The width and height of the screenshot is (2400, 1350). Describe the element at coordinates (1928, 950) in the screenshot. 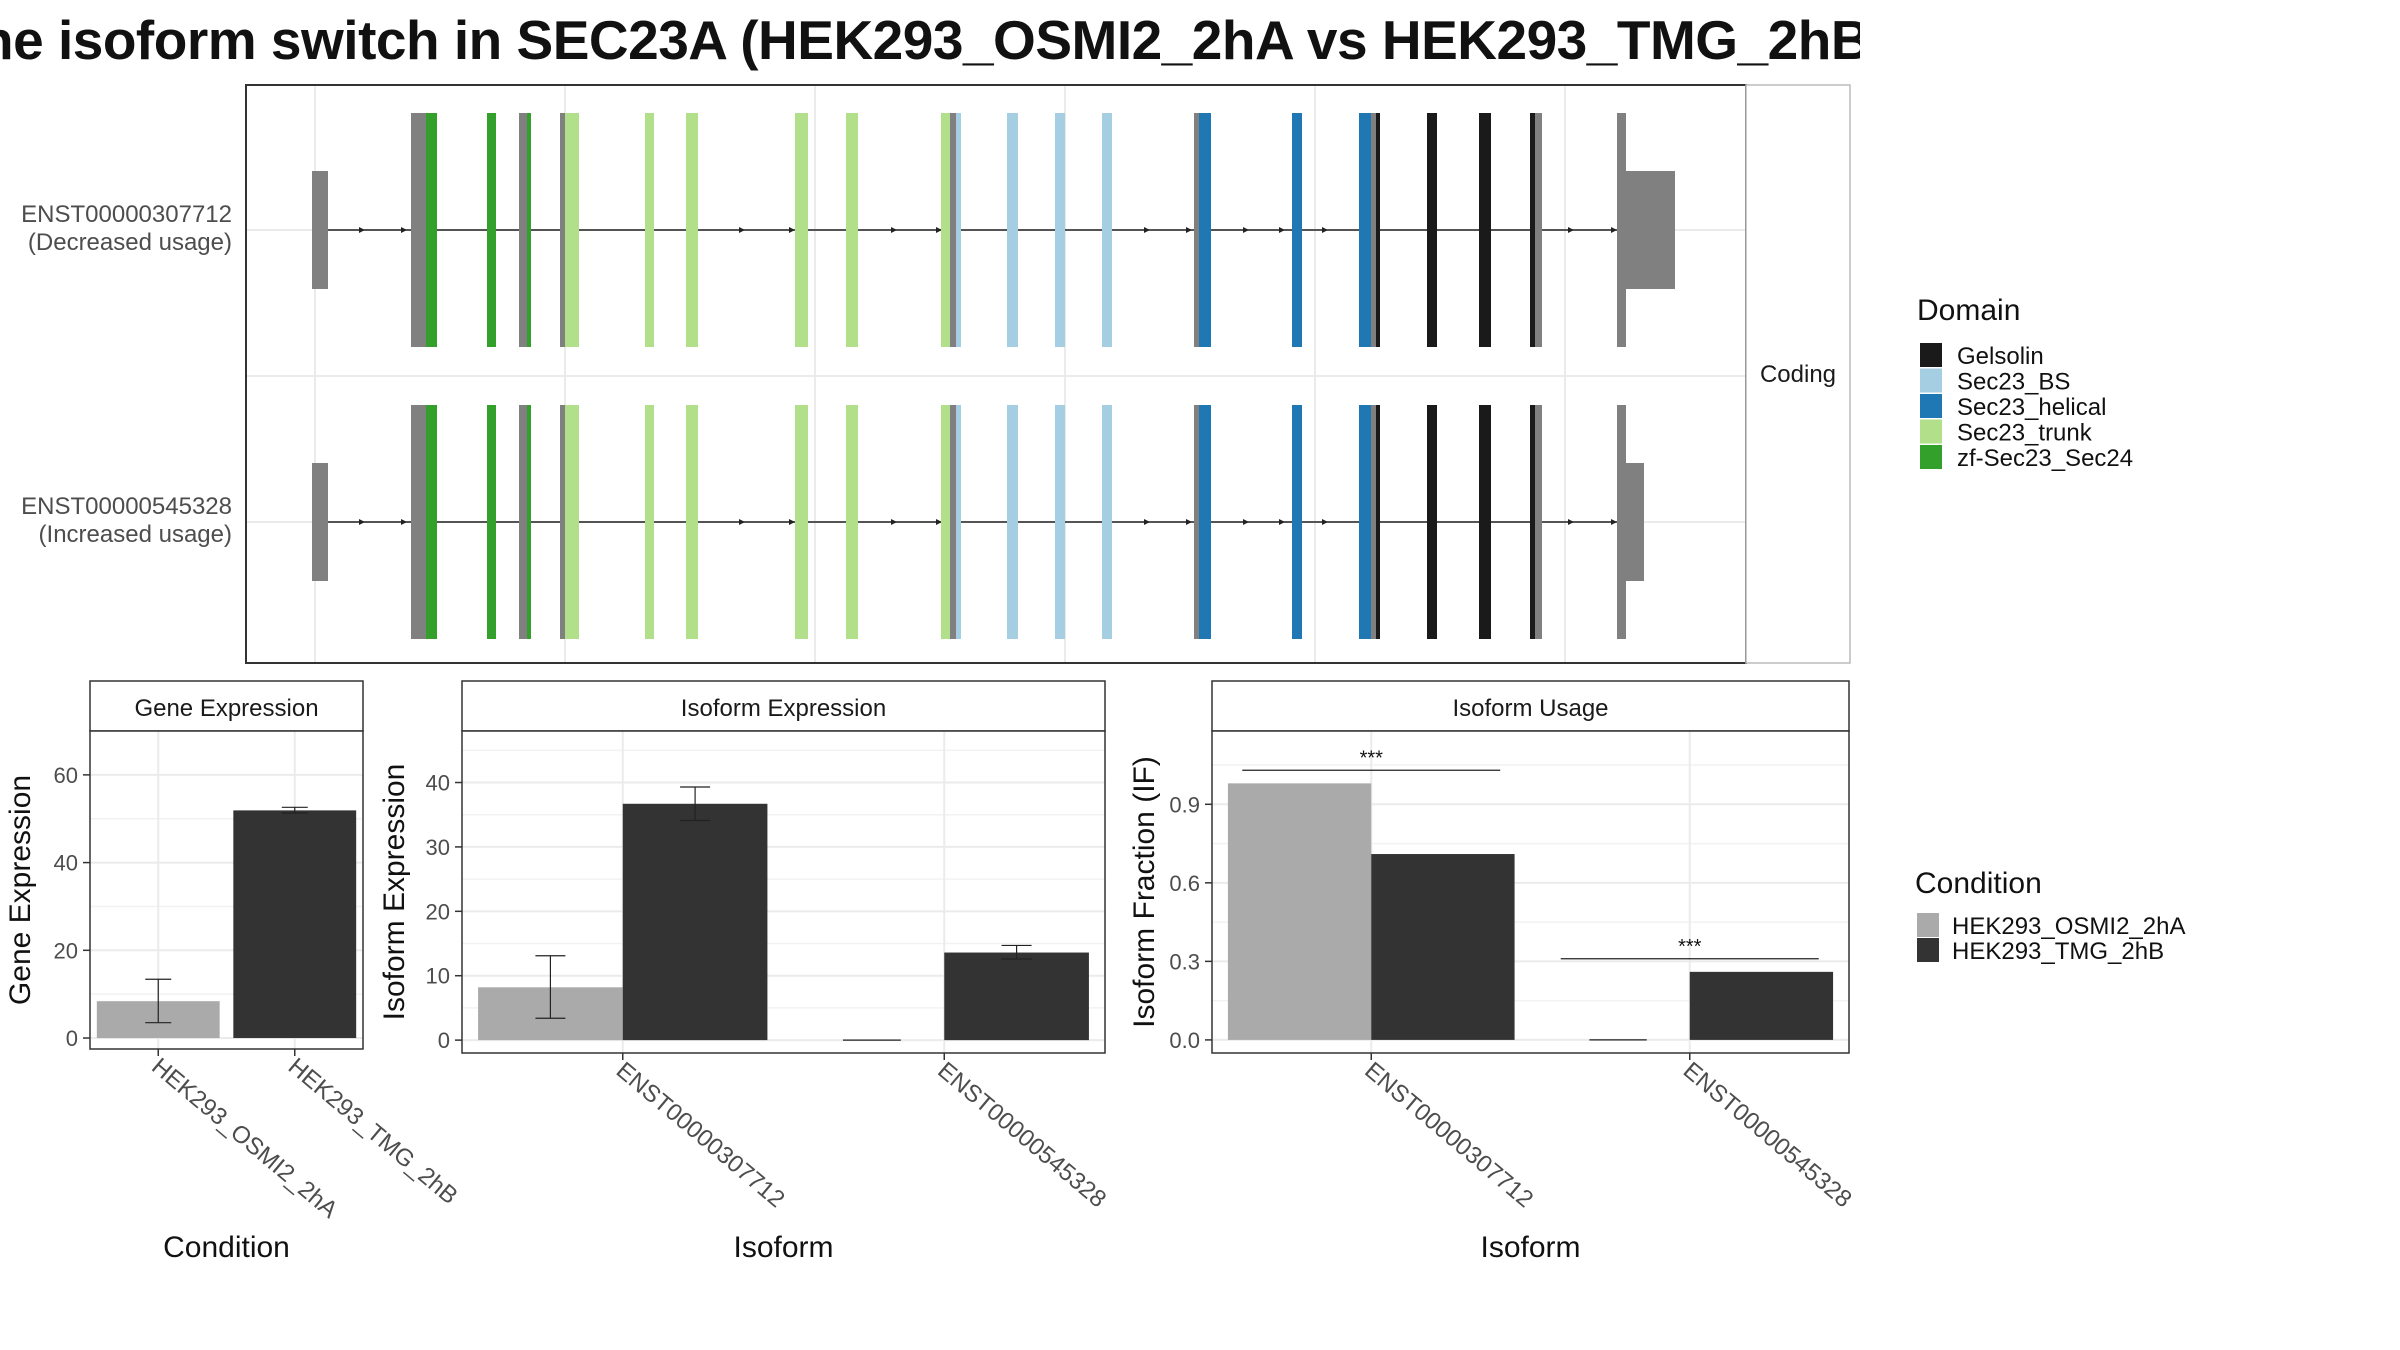

I see `condition-swatch-b` at that location.